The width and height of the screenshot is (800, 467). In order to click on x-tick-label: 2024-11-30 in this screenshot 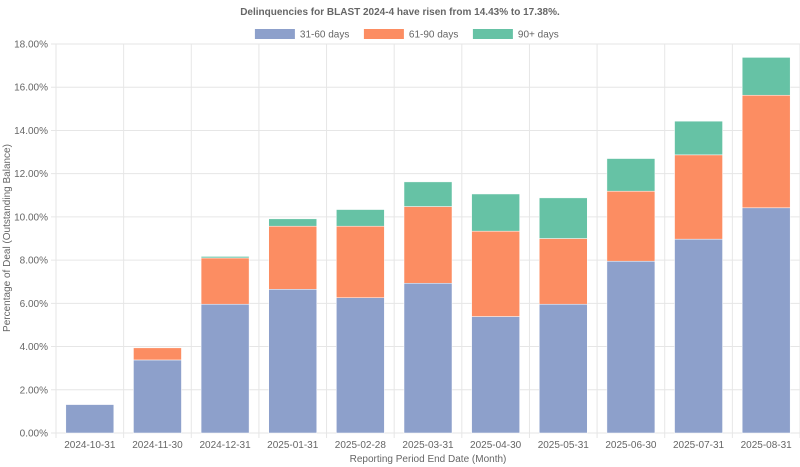, I will do `click(157, 445)`.